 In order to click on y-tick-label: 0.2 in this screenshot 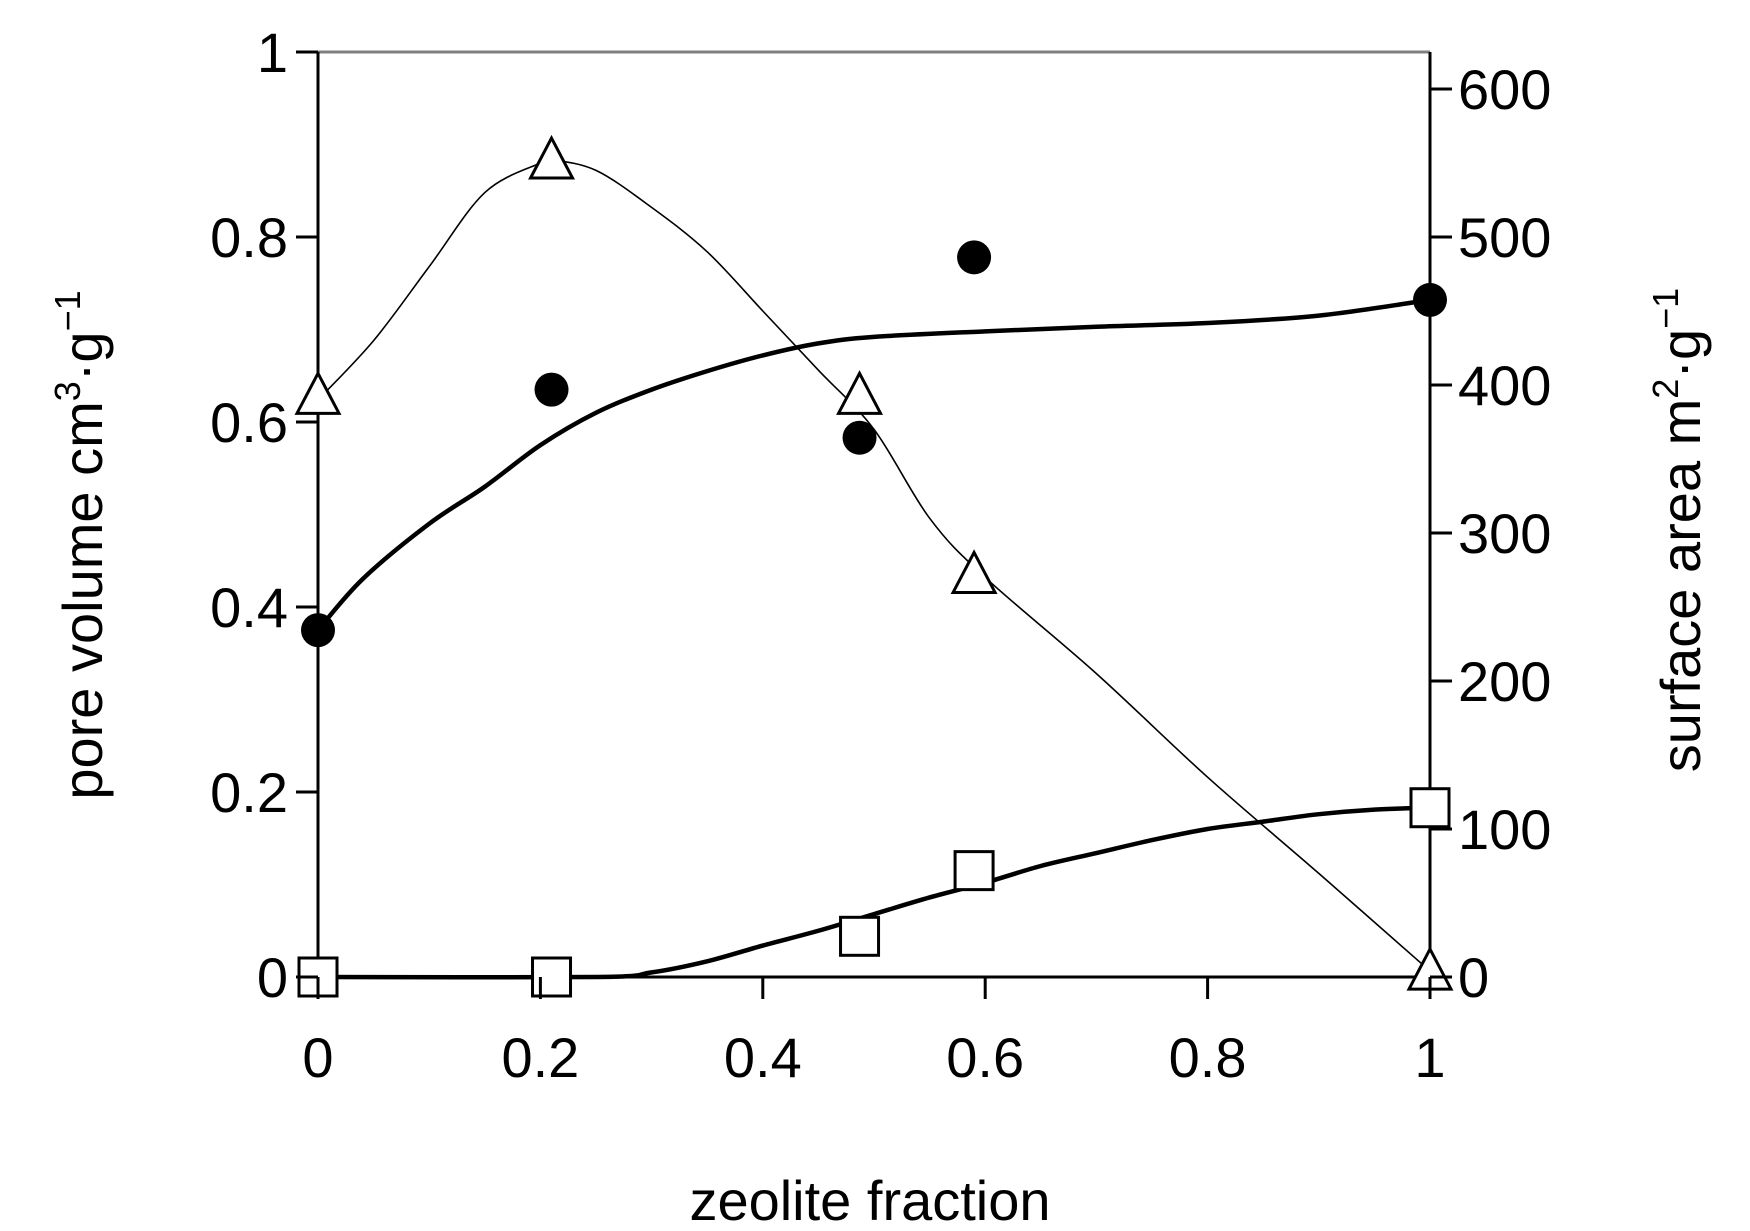, I will do `click(249, 792)`.